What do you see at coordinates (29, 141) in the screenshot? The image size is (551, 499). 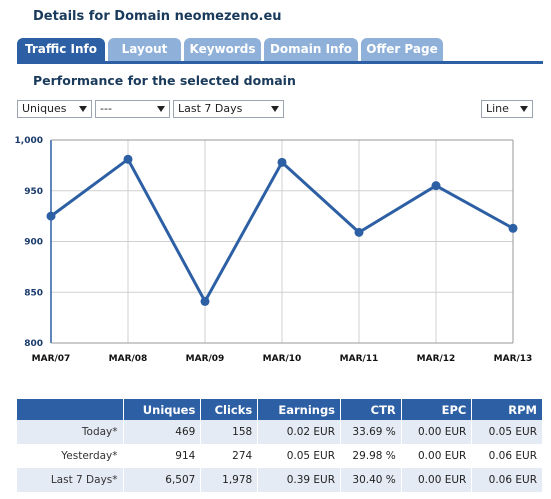 I see `y-tick-label: 1,000` at bounding box center [29, 141].